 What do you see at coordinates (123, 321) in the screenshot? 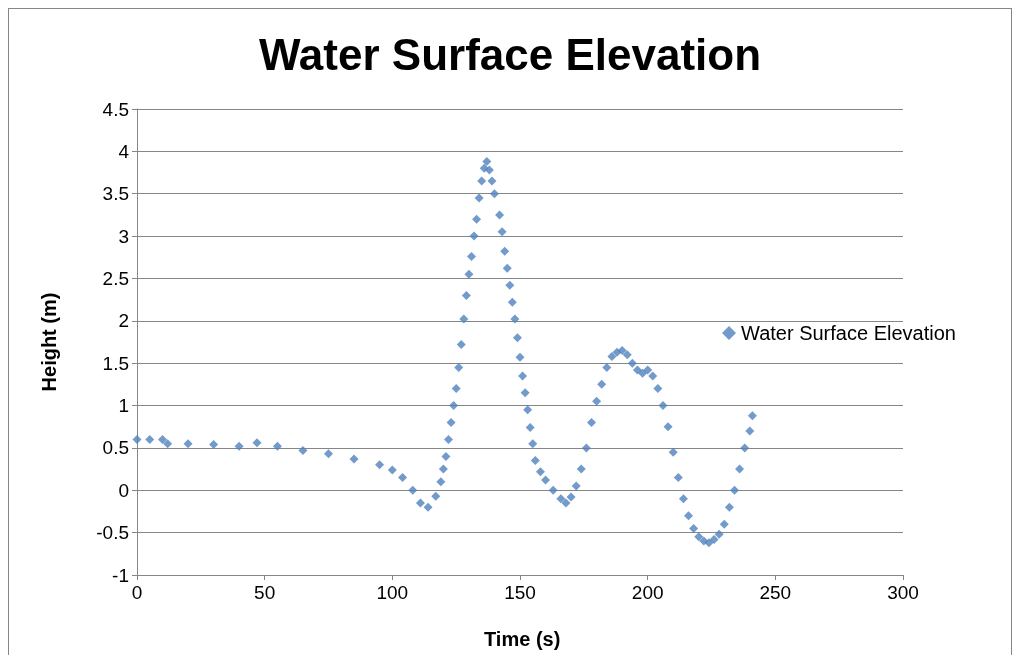
I see `y-tick-label: 2` at bounding box center [123, 321].